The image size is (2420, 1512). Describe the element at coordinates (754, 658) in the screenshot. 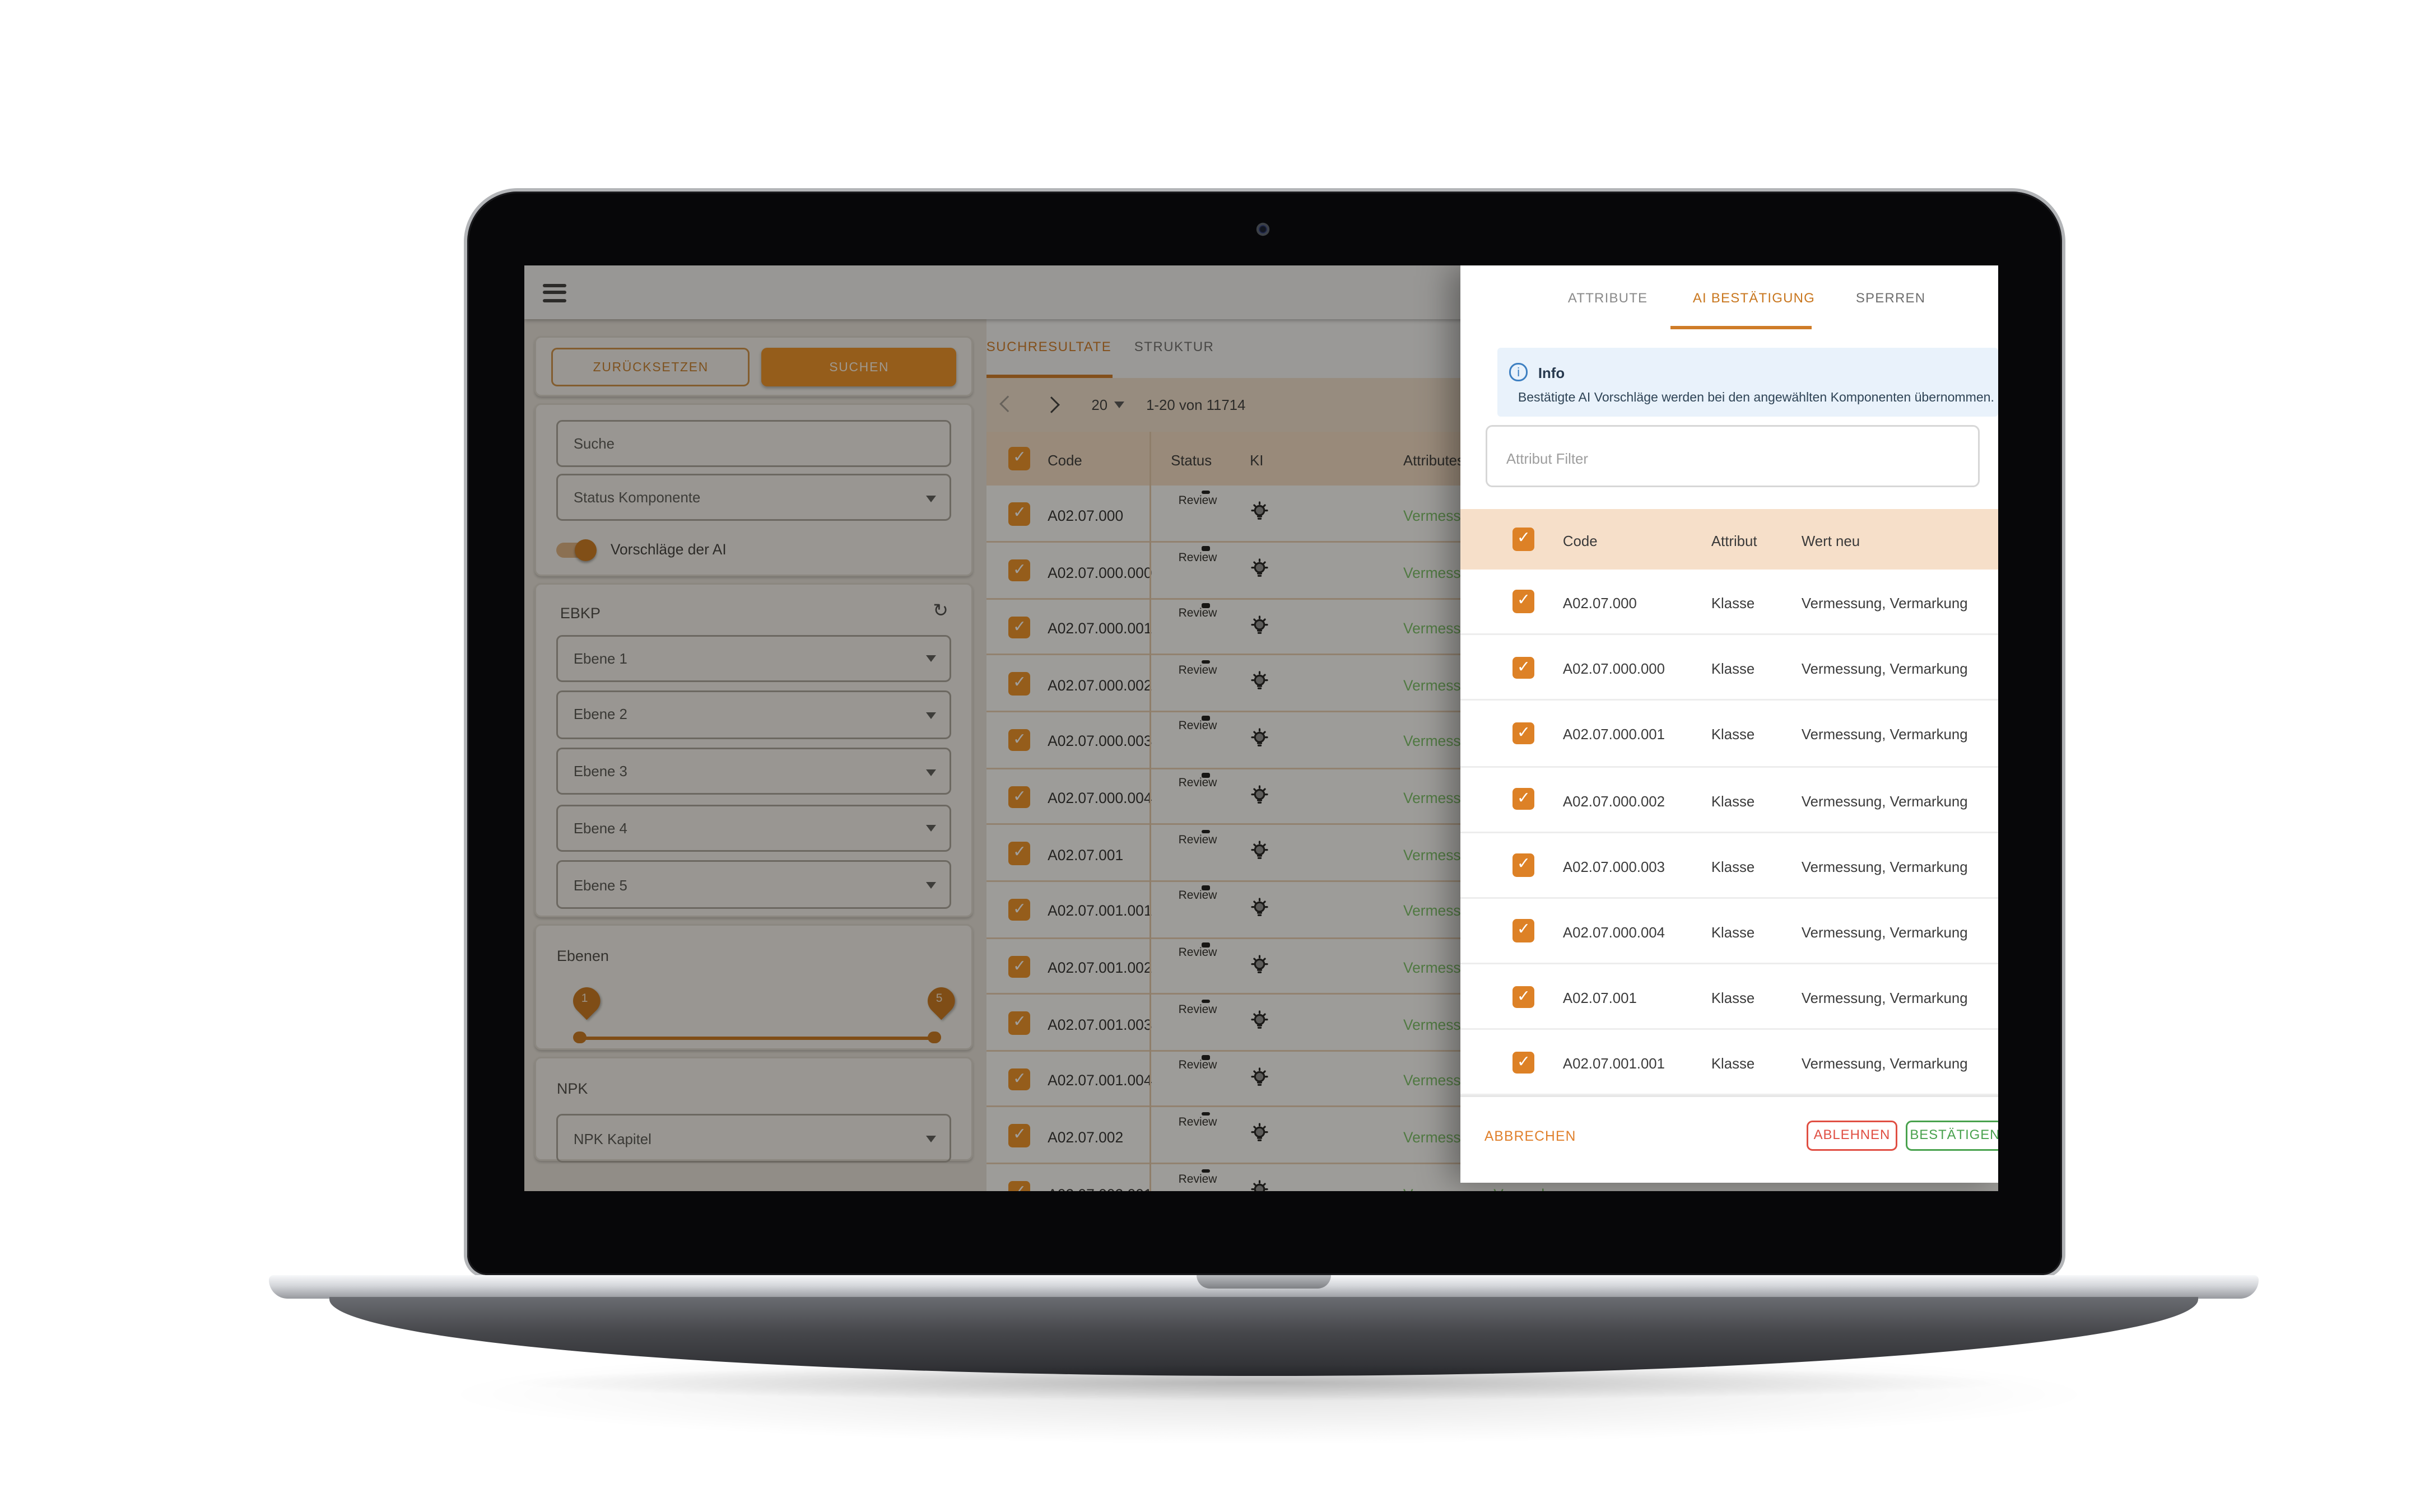

I see `ebene-1-select: Ebene 1` at that location.